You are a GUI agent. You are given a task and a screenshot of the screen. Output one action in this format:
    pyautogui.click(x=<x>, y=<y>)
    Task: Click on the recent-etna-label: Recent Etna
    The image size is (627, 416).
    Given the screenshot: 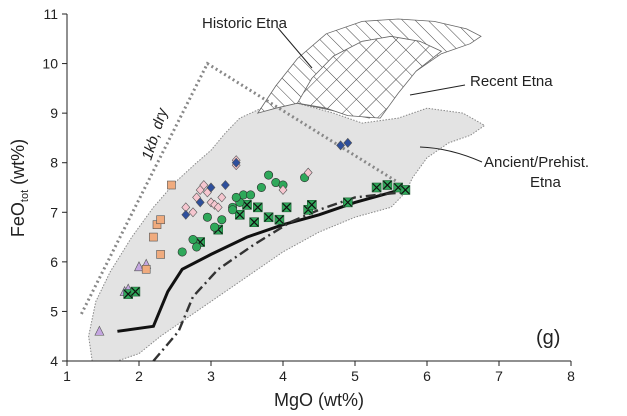 What is the action you would take?
    pyautogui.click(x=511, y=81)
    